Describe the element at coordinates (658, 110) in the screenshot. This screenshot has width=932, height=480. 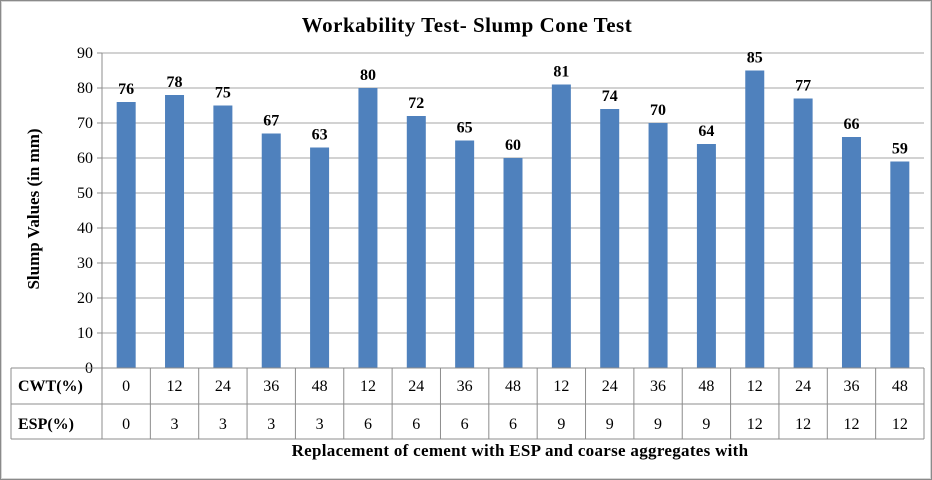
I see `data-label: 70` at that location.